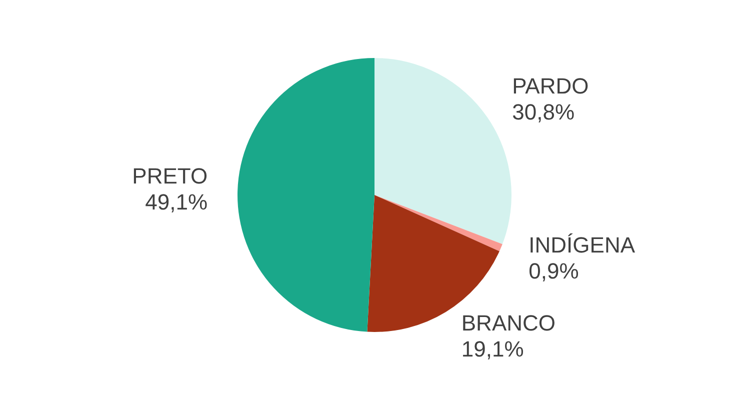 The height and width of the screenshot is (400, 749). I want to click on data-label: 30,8%, so click(543, 111).